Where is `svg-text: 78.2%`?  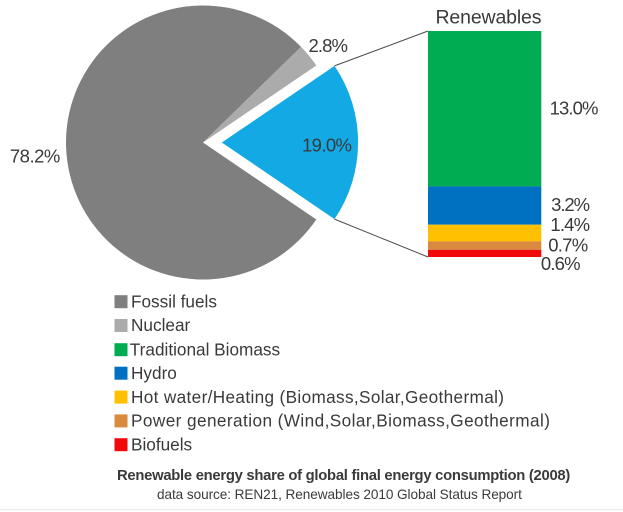
svg-text: 78.2% is located at coordinates (35, 155).